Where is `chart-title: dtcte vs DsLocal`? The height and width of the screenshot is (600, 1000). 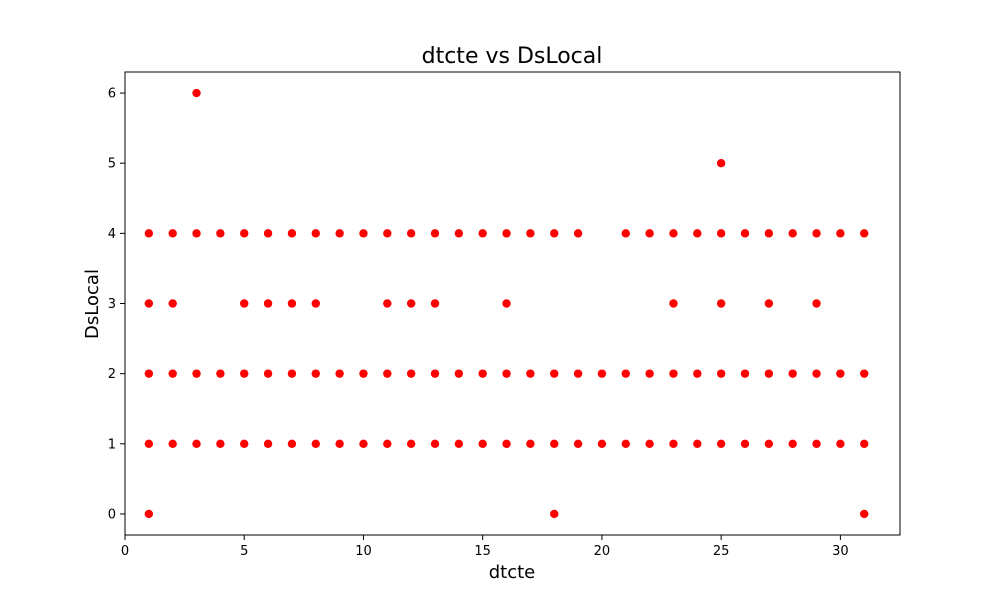
chart-title: dtcte vs DsLocal is located at coordinates (512, 56).